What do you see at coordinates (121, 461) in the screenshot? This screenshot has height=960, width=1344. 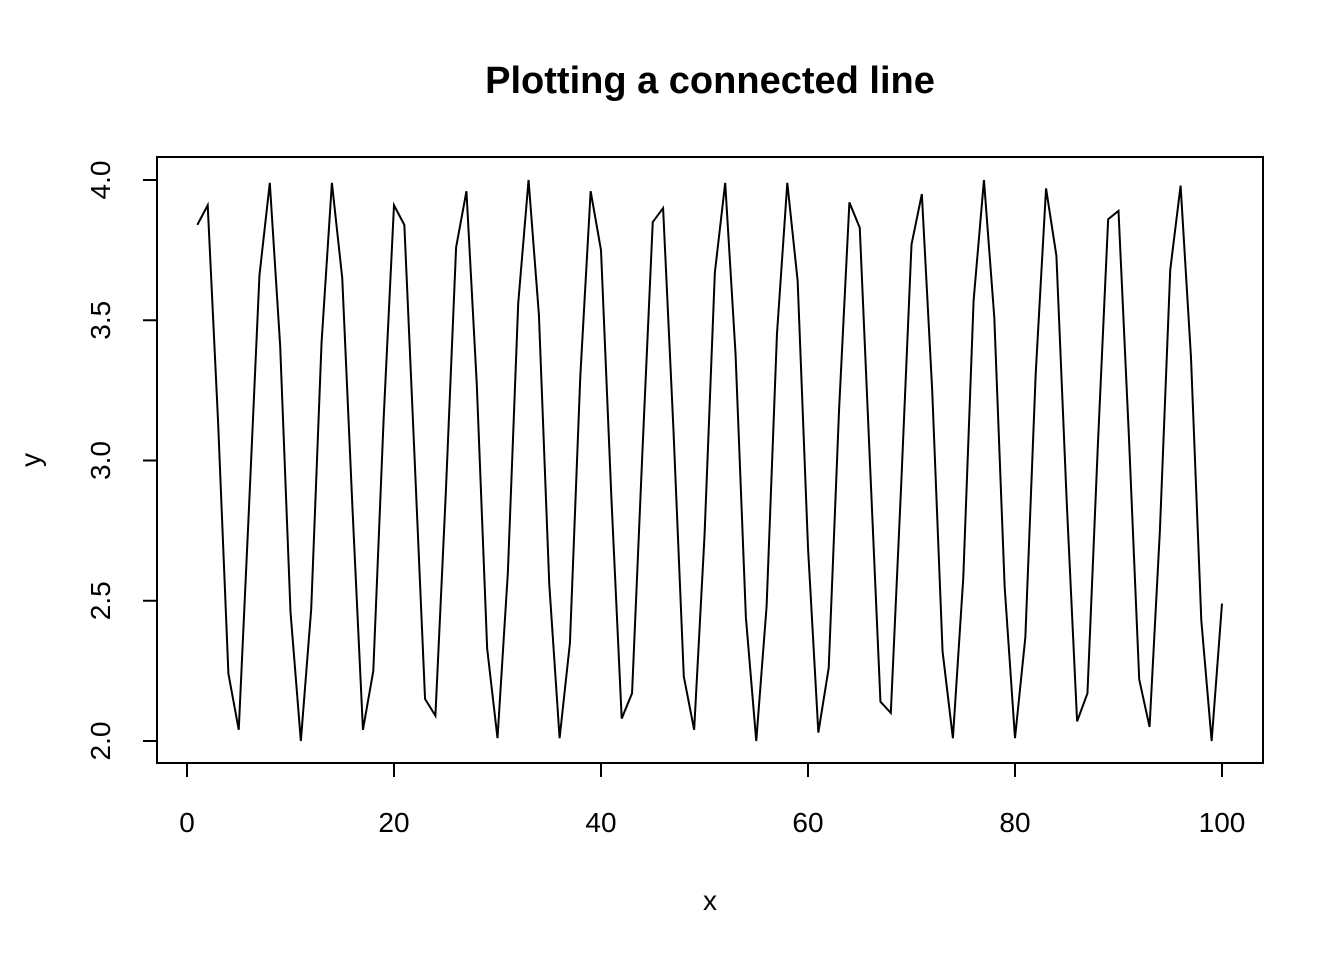 I see `y-axis: 2.0 2.5 3.0 3.5 4.0` at bounding box center [121, 461].